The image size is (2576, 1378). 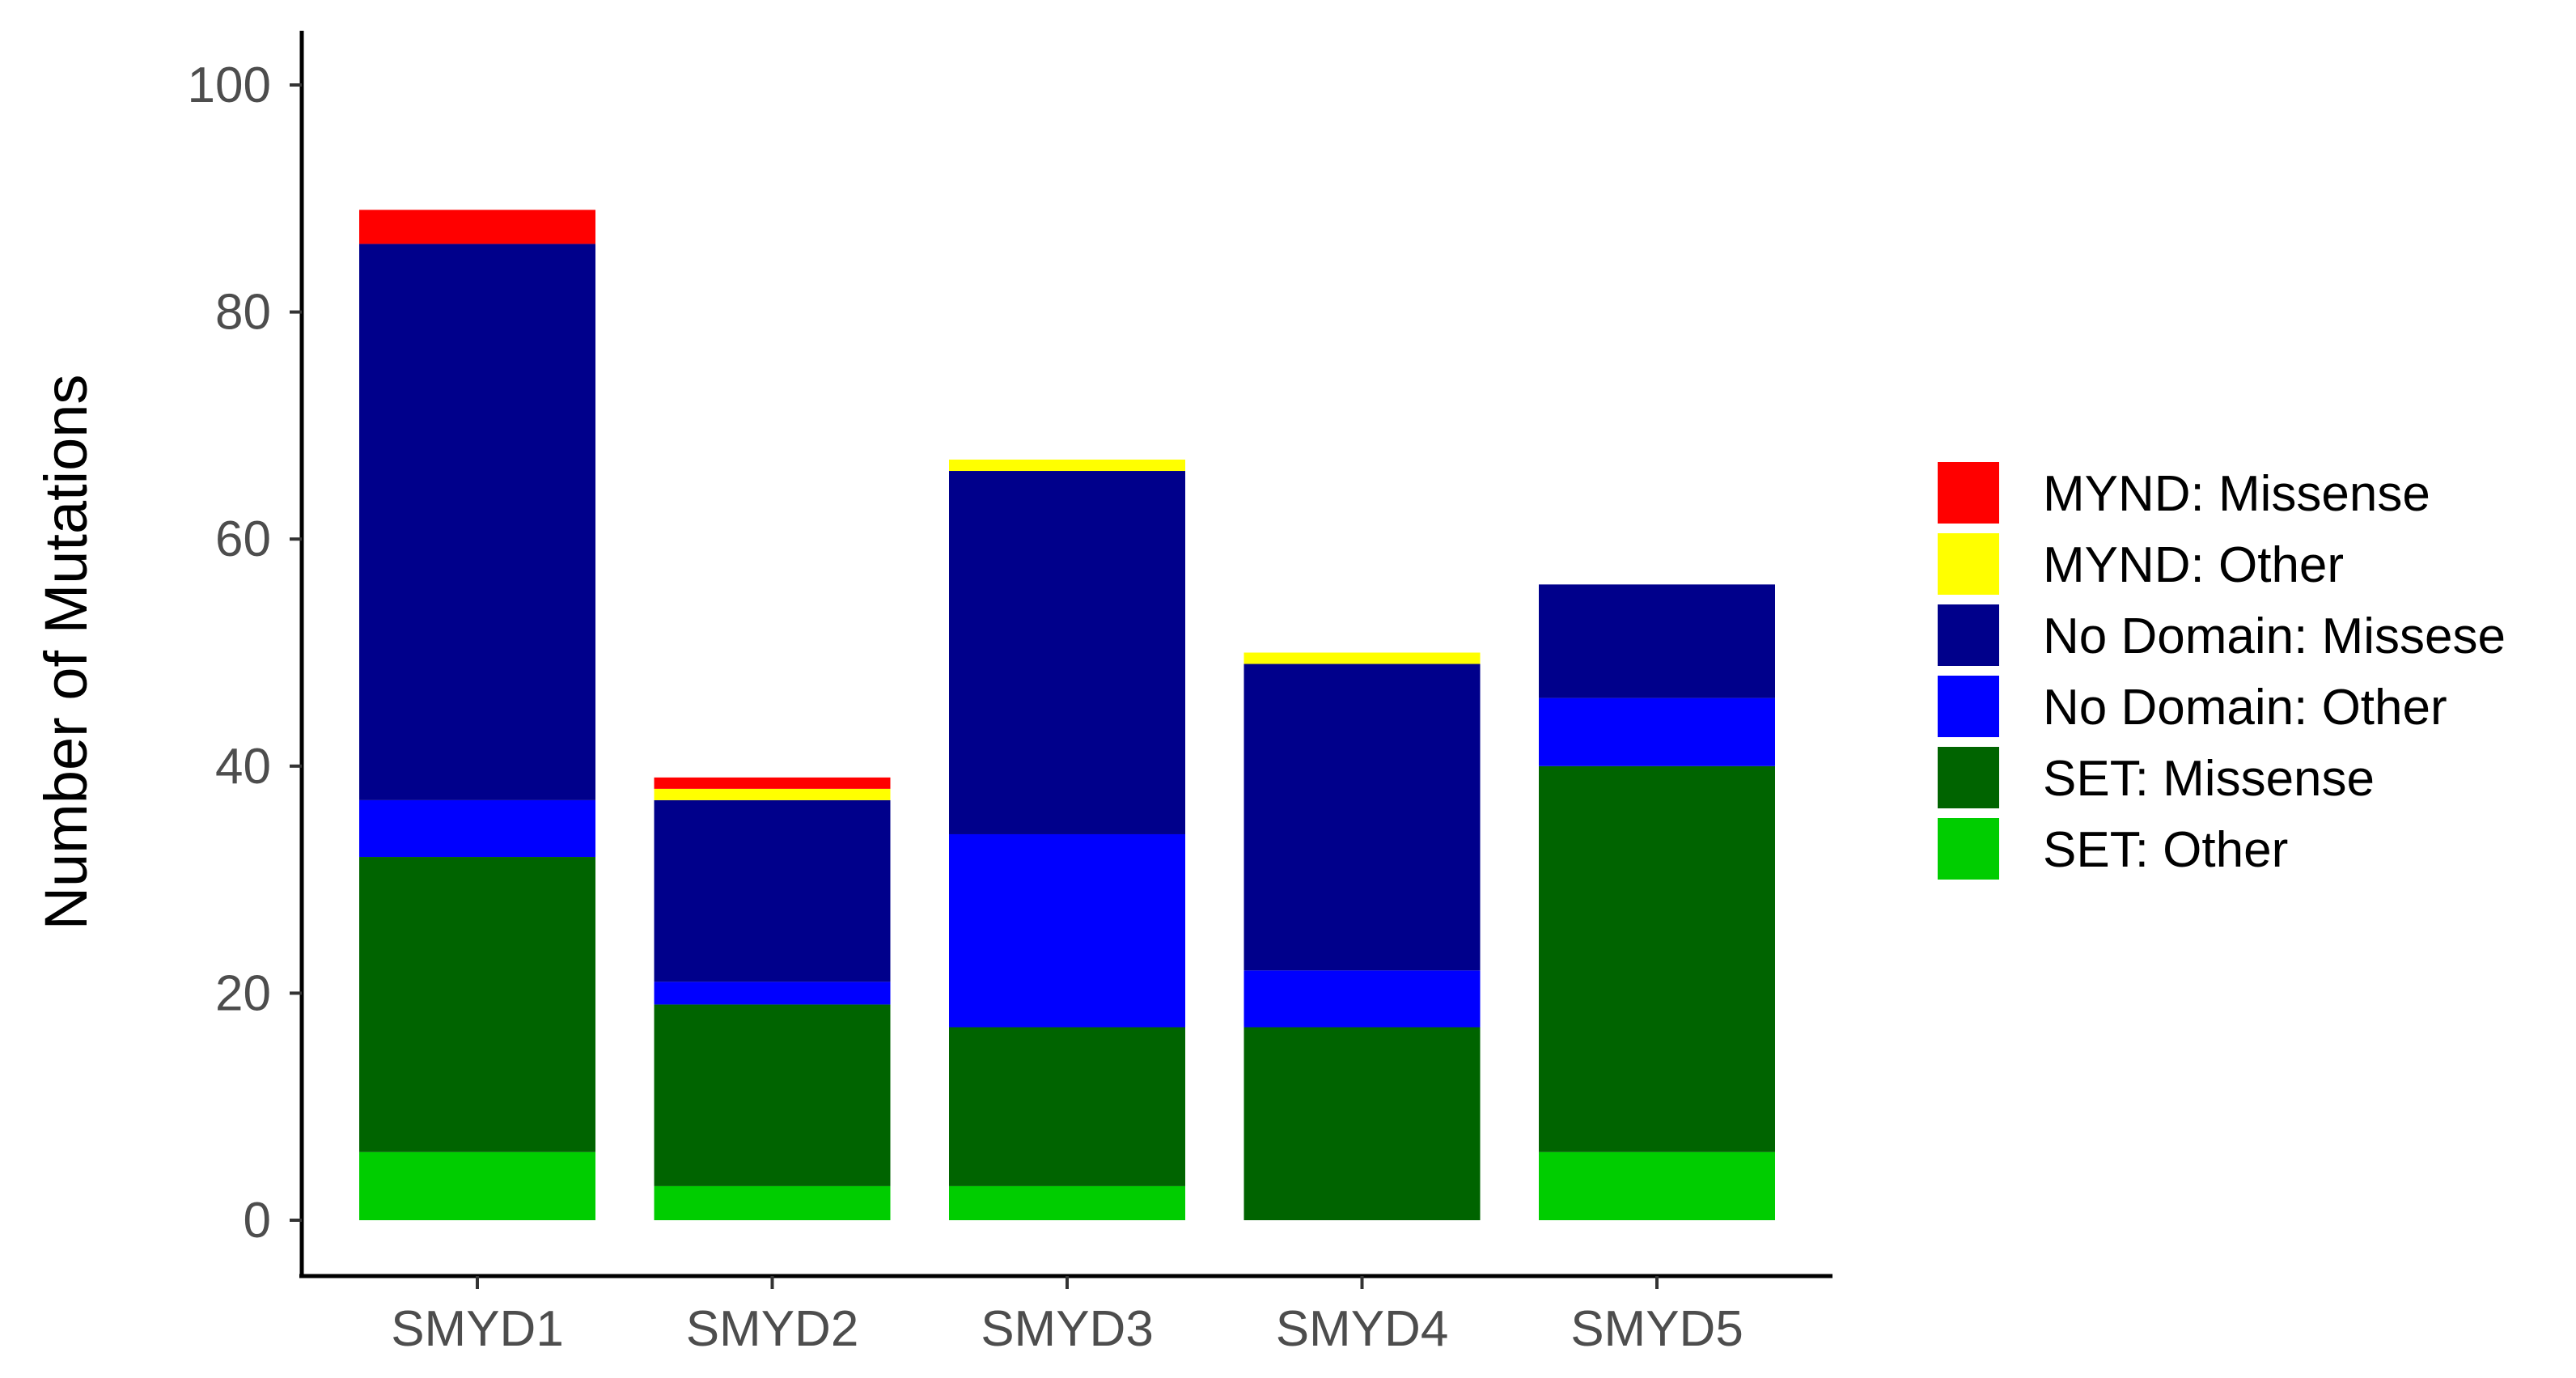 I want to click on y-axis-title: Number of Mutations, so click(x=66, y=653).